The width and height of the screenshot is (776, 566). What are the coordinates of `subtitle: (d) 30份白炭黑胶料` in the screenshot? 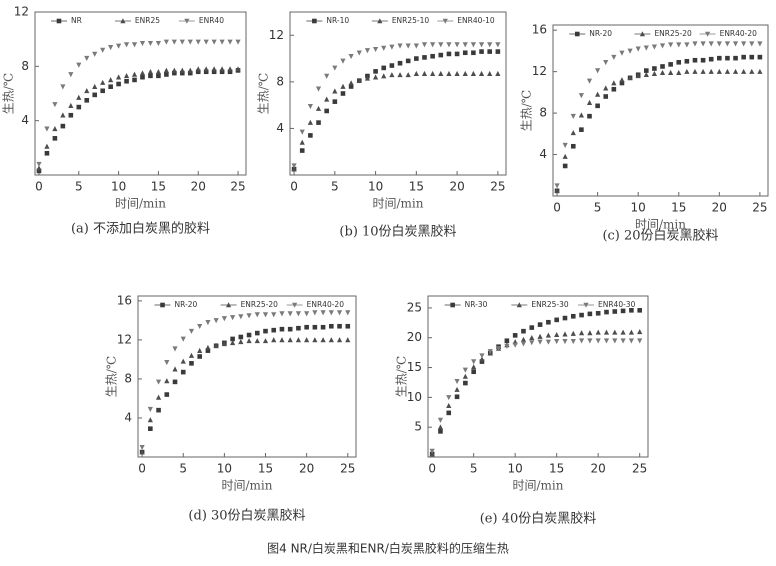 It's located at (246, 516).